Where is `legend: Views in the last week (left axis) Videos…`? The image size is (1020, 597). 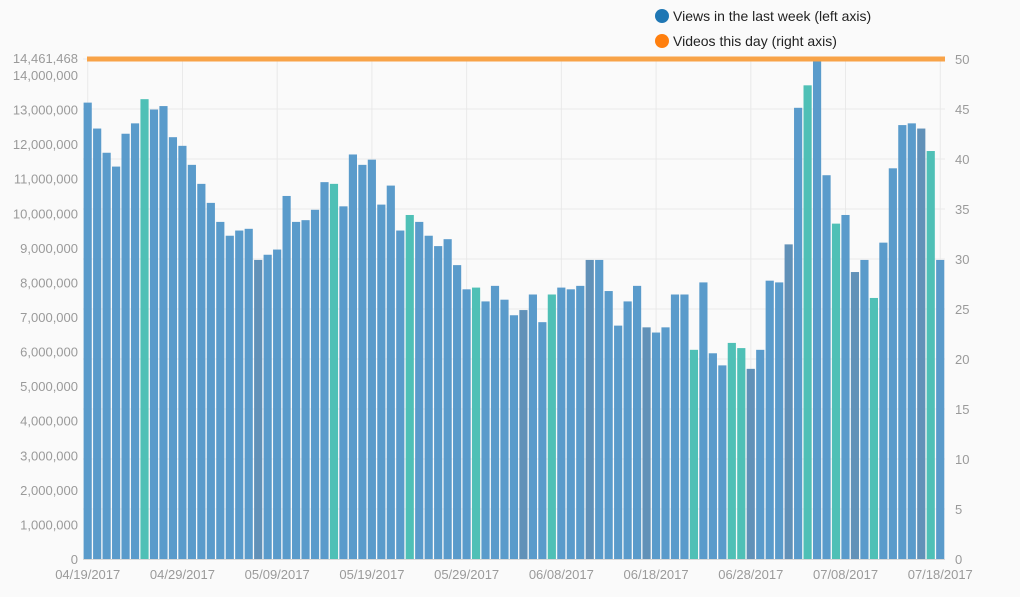
legend: Views in the last week (left axis) Videos… is located at coordinates (763, 28).